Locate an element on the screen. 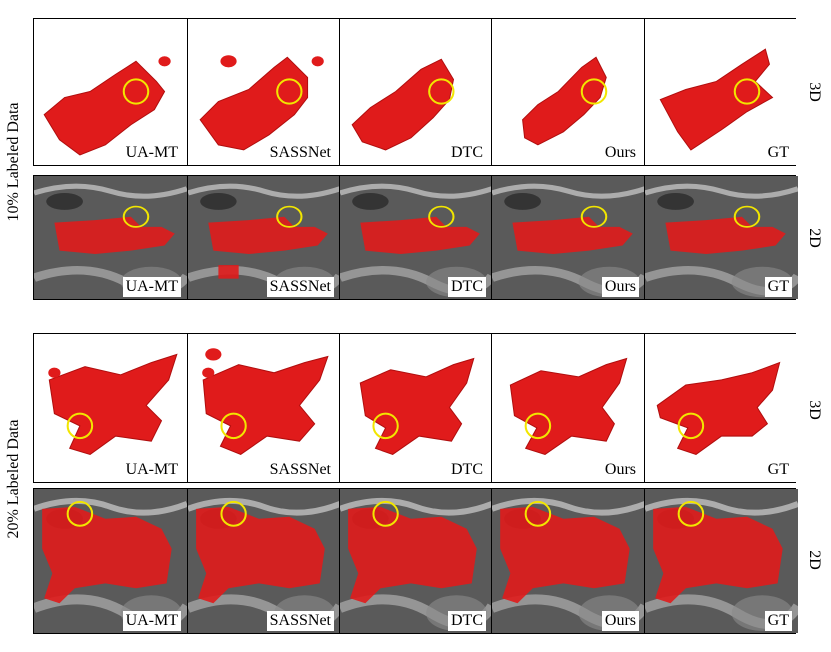 This screenshot has height=652, width=831. group-label-20: 20% Labeled Data is located at coordinates (13, 479).